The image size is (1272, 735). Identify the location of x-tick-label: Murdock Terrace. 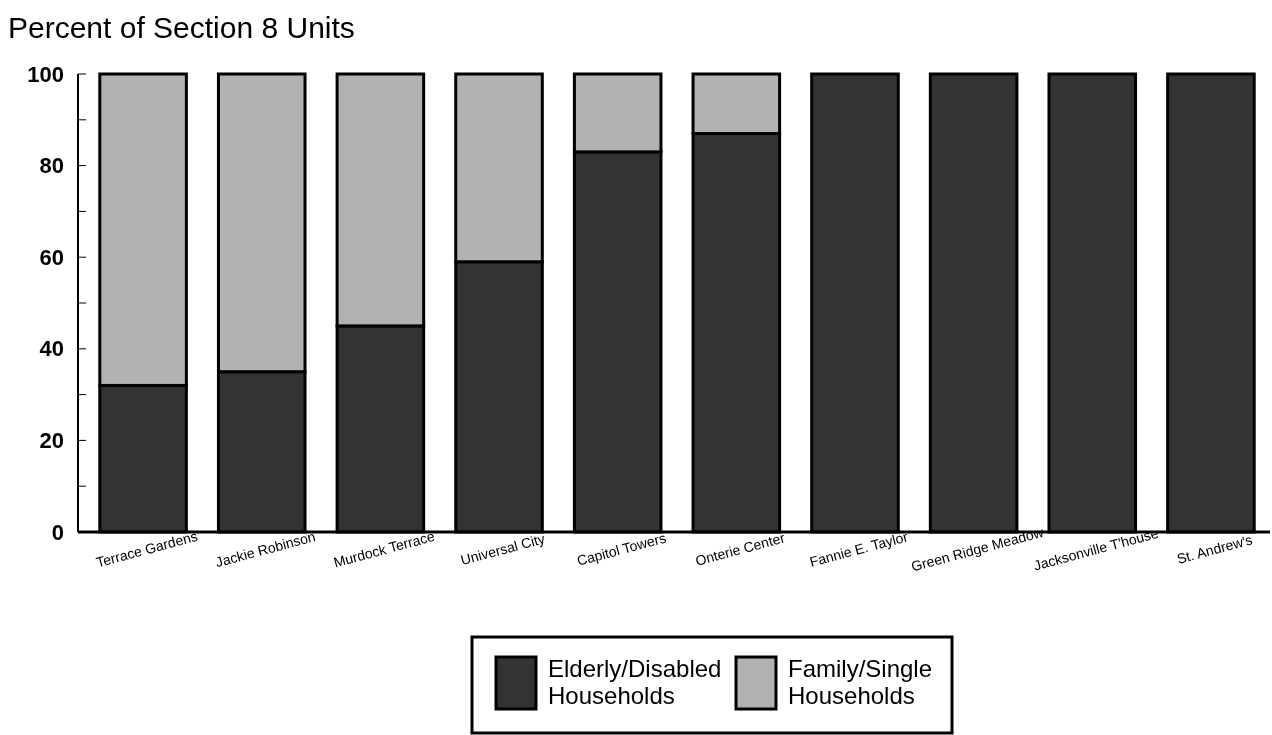
(384, 549).